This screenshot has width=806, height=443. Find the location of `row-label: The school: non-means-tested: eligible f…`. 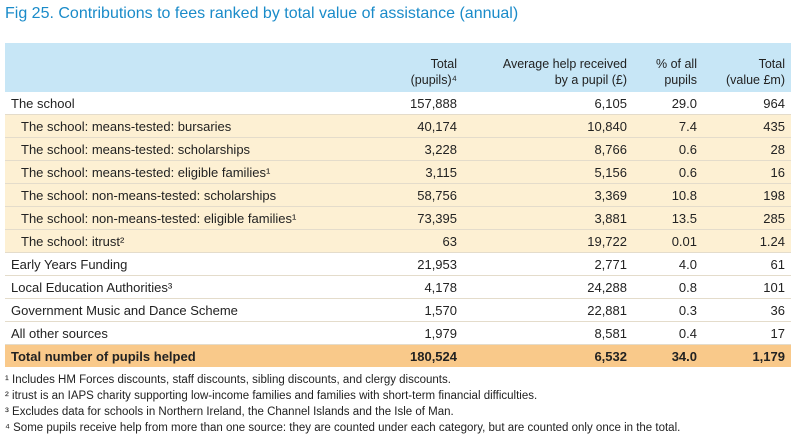

row-label: The school: non-means-tested: eligible f… is located at coordinates (203, 218).